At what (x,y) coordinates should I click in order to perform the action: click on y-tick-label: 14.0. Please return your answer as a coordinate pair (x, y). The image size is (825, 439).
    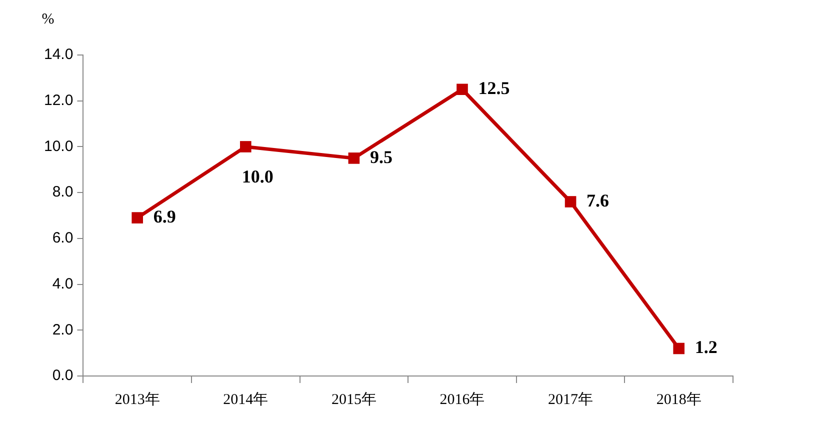
    Looking at the image, I should click on (59, 55).